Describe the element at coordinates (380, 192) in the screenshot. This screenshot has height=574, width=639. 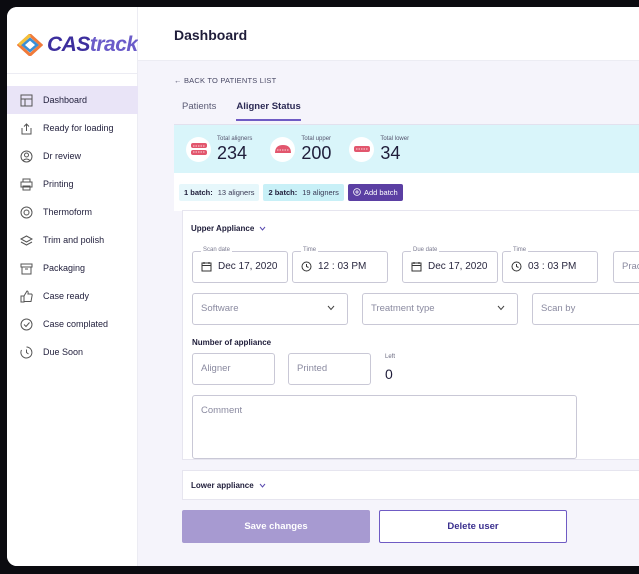
I see `add-batch-label: Add batch` at that location.